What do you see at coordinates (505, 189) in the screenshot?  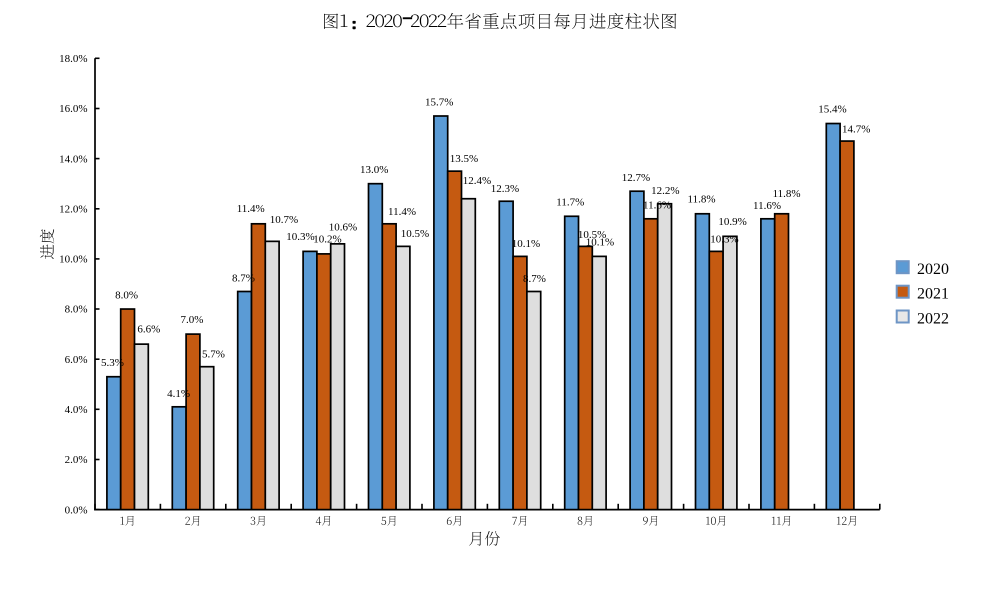 I see `svg-text: 12.3%` at bounding box center [505, 189].